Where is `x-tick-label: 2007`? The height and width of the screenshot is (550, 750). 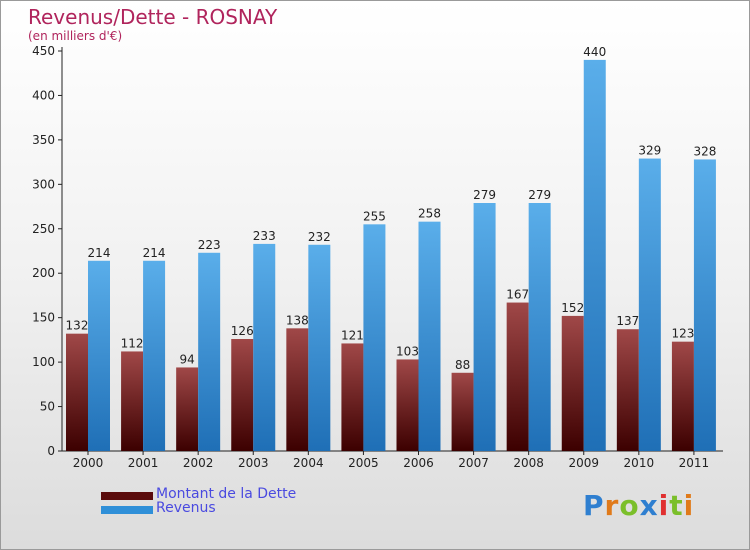
x-tick-label: 2007 is located at coordinates (473, 463).